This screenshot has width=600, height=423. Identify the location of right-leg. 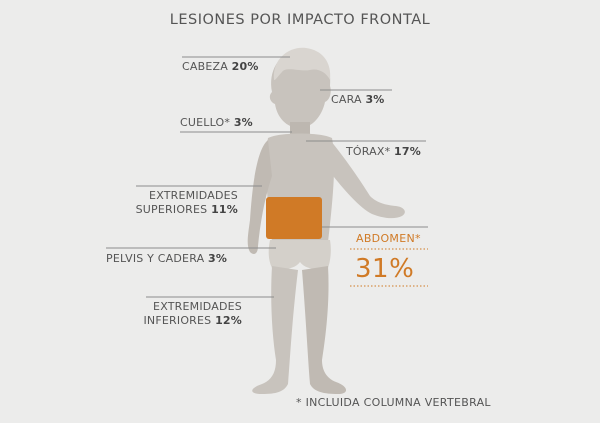
(324, 330).